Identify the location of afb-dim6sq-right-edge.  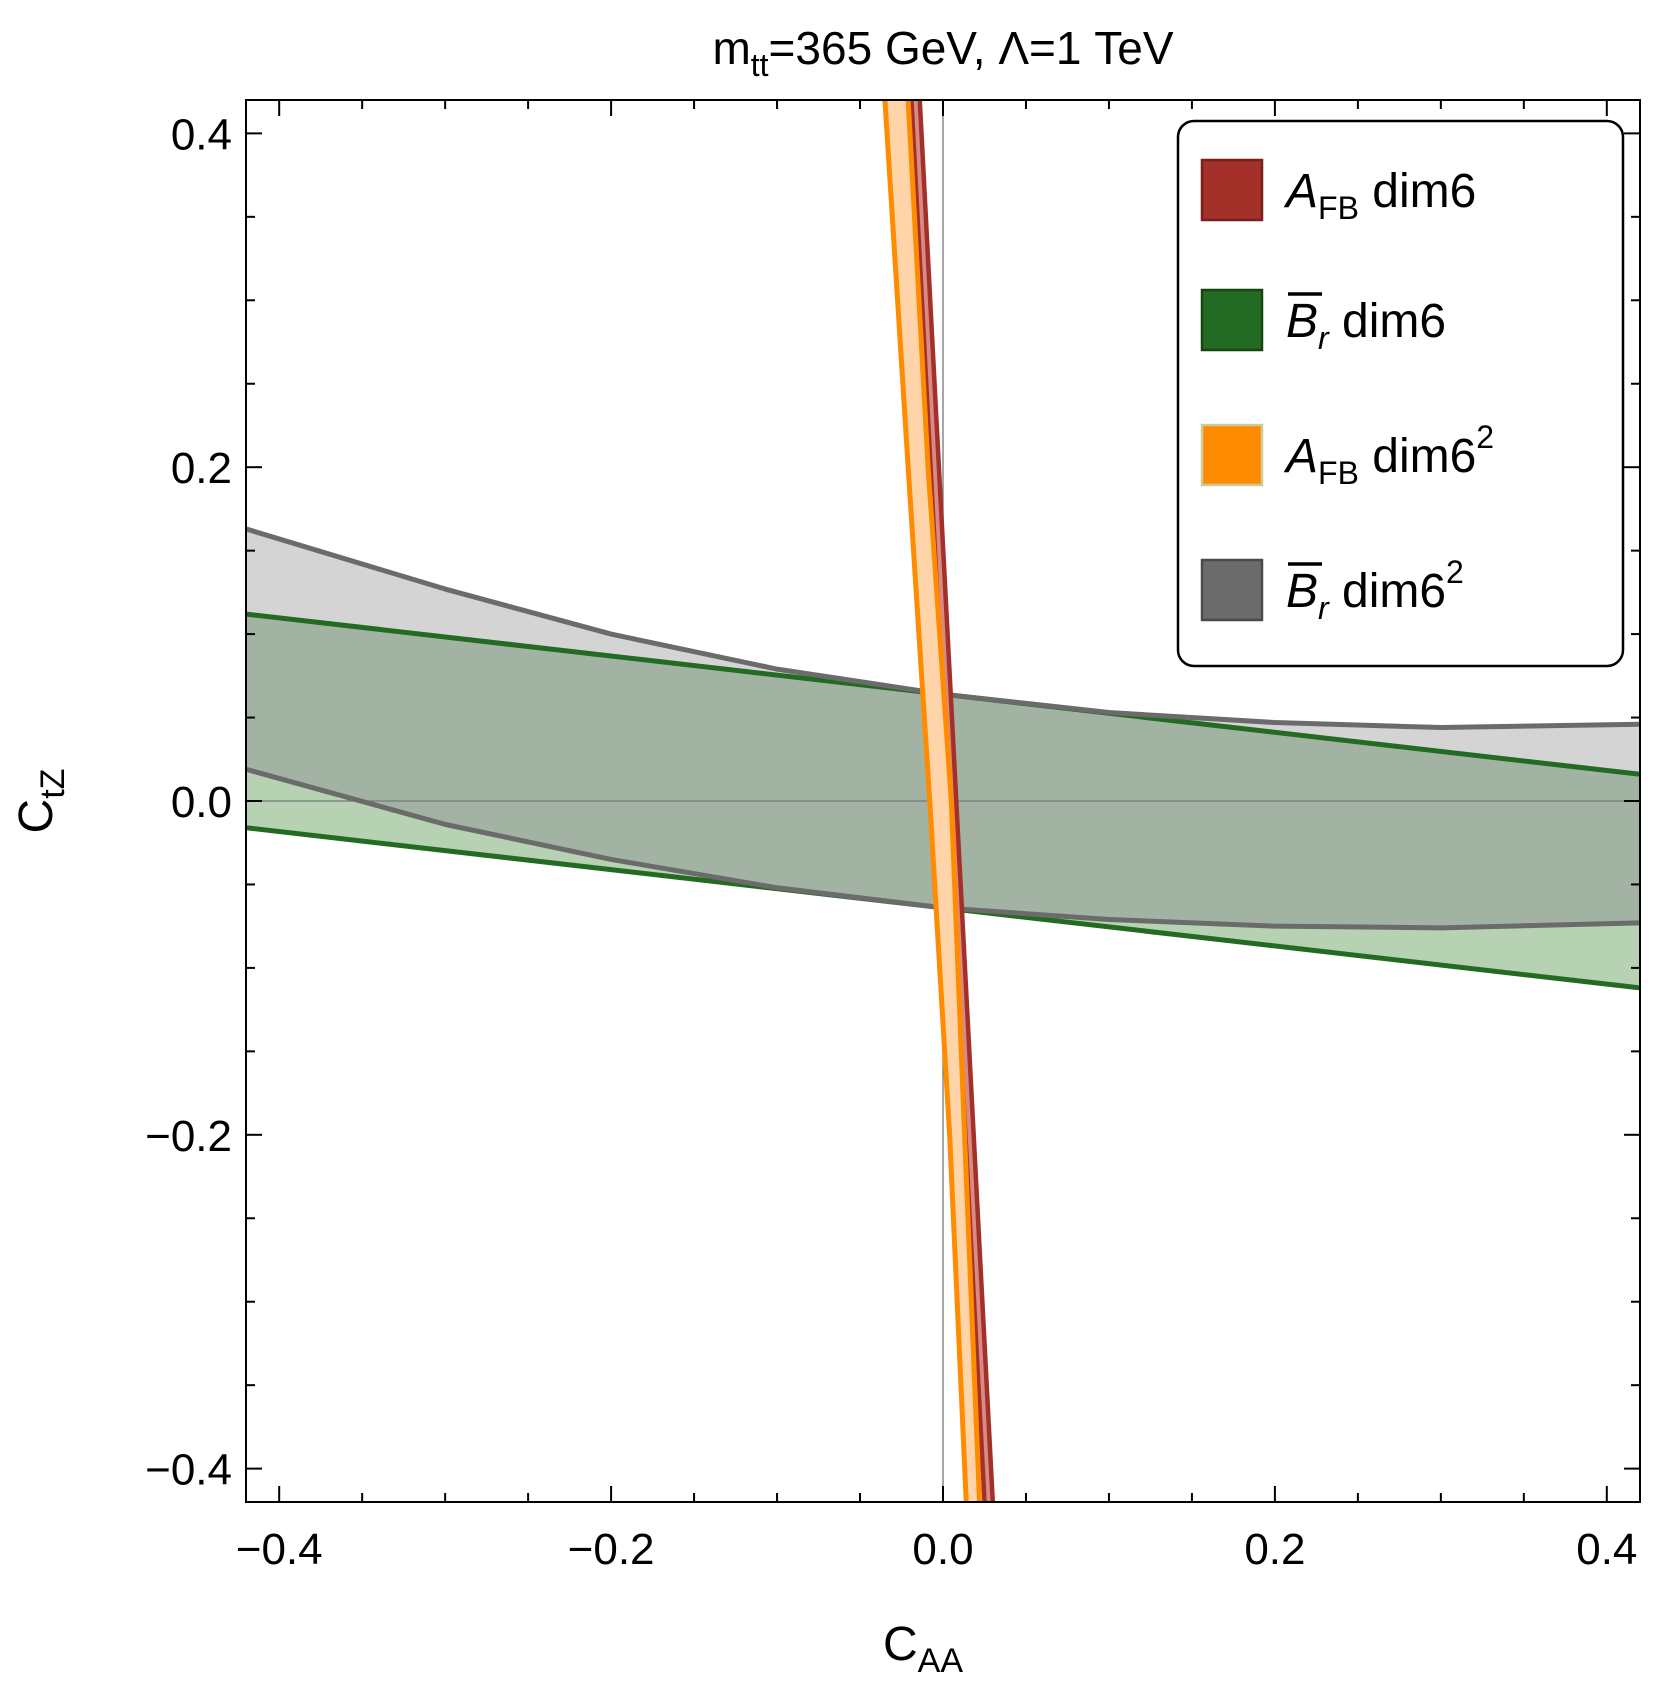
(944, 801).